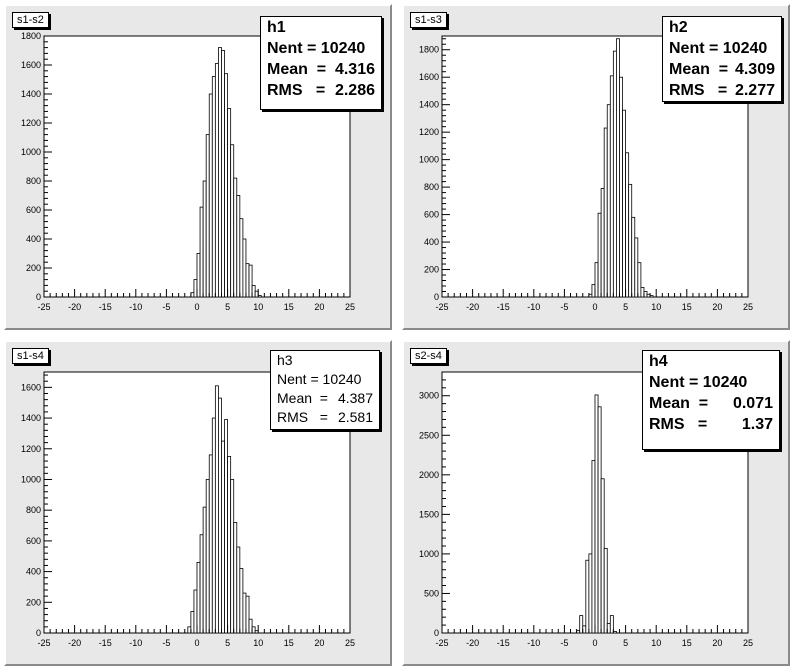  I want to click on x-tick-label: 20, so click(717, 643).